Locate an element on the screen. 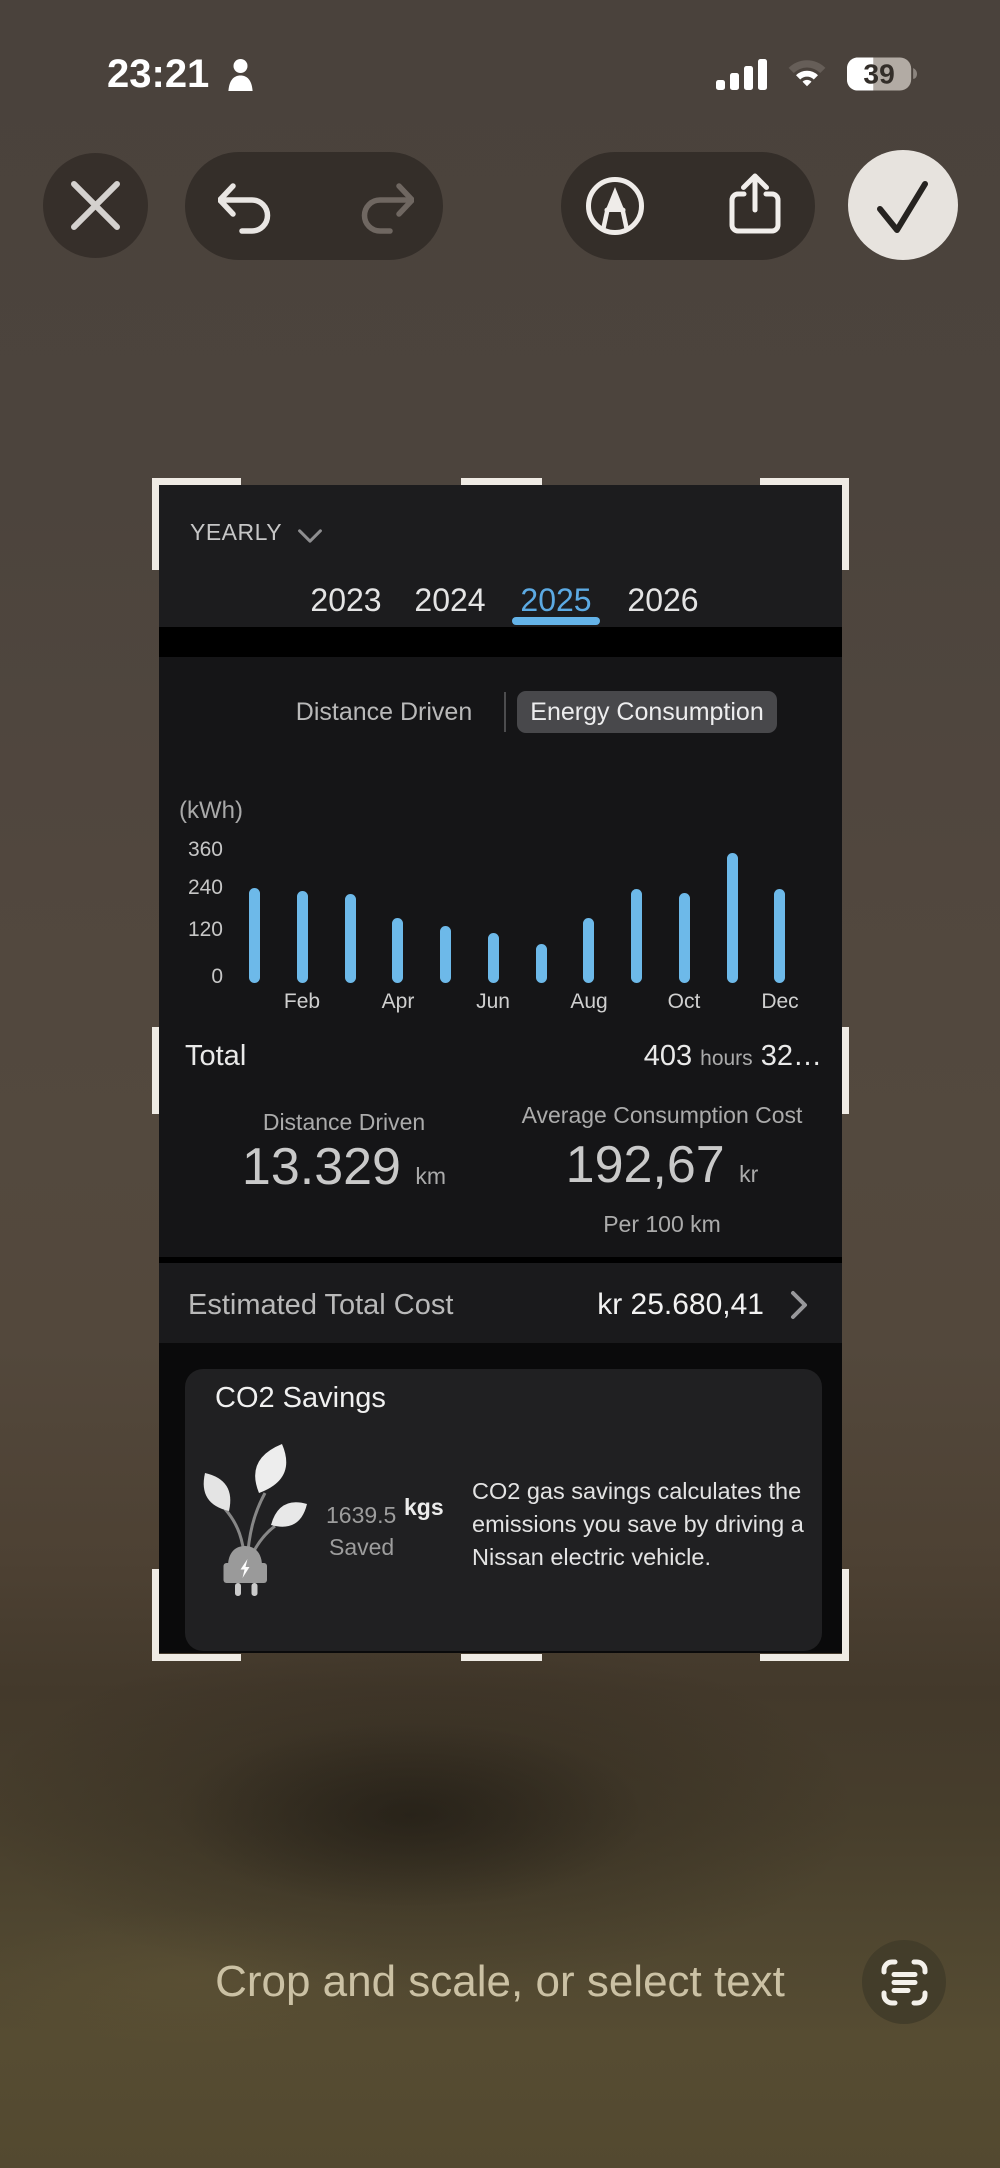 The width and height of the screenshot is (1000, 2168). svg-text: 39 is located at coordinates (878, 74).